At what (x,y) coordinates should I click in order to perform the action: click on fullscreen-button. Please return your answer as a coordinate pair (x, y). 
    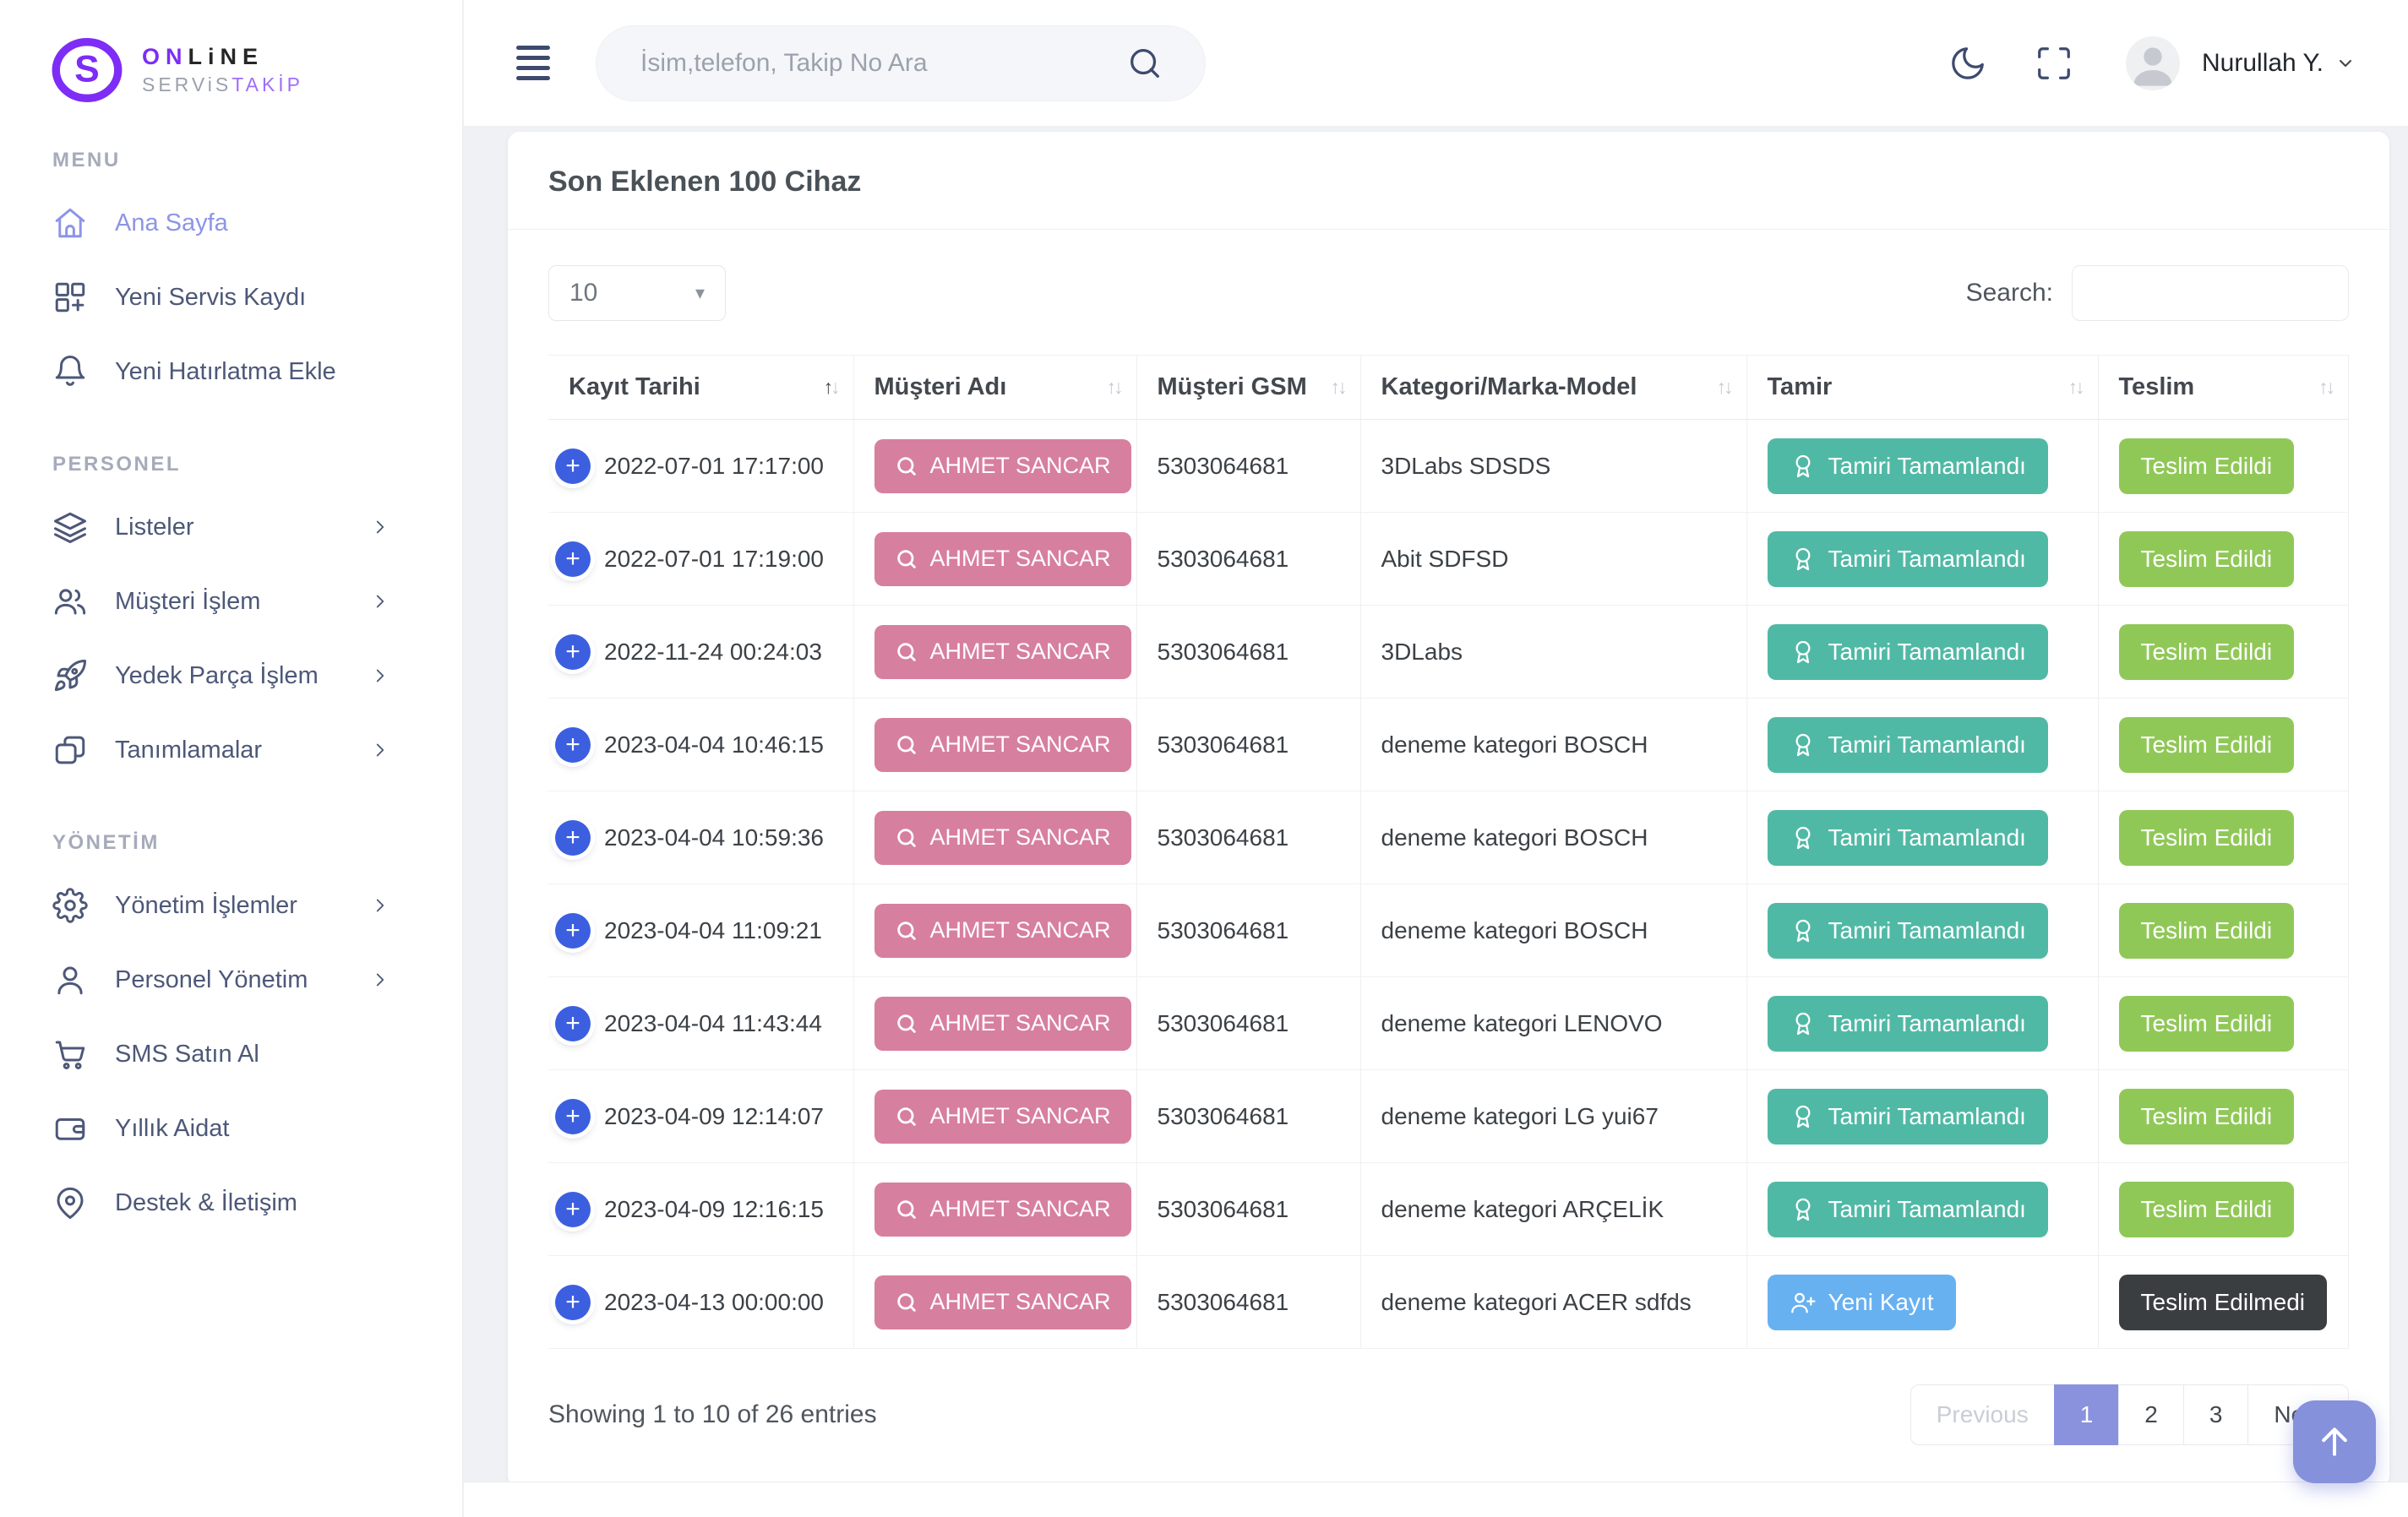
    Looking at the image, I should click on (2054, 63).